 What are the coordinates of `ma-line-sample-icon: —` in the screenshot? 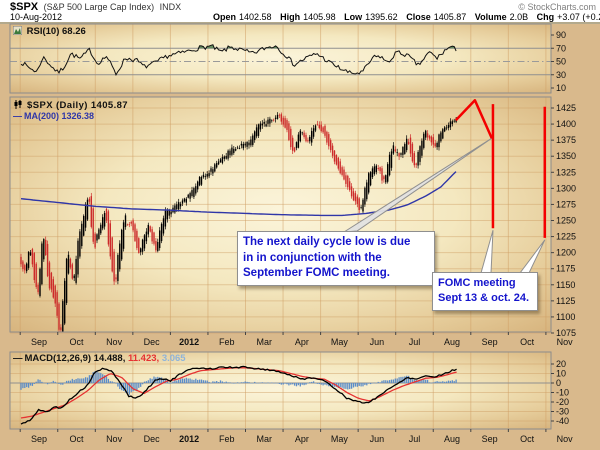 It's located at (17, 116).